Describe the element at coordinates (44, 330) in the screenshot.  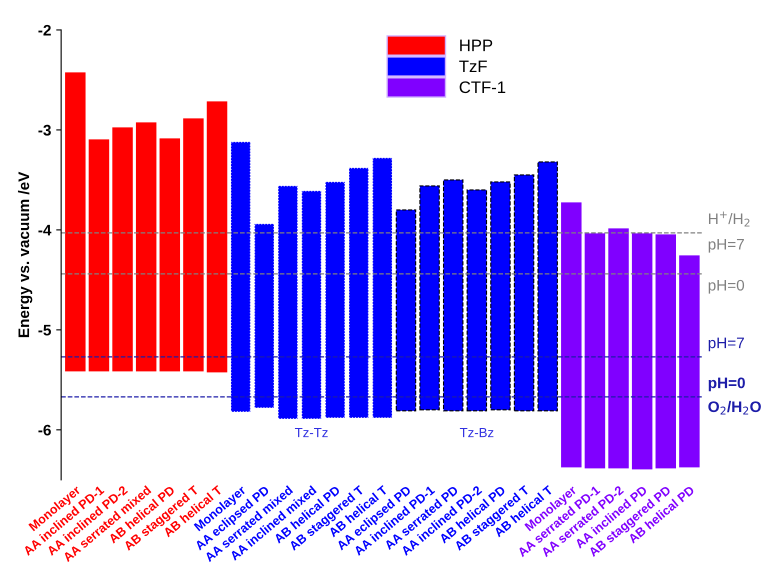
I see `y-tick-label: -5` at that location.